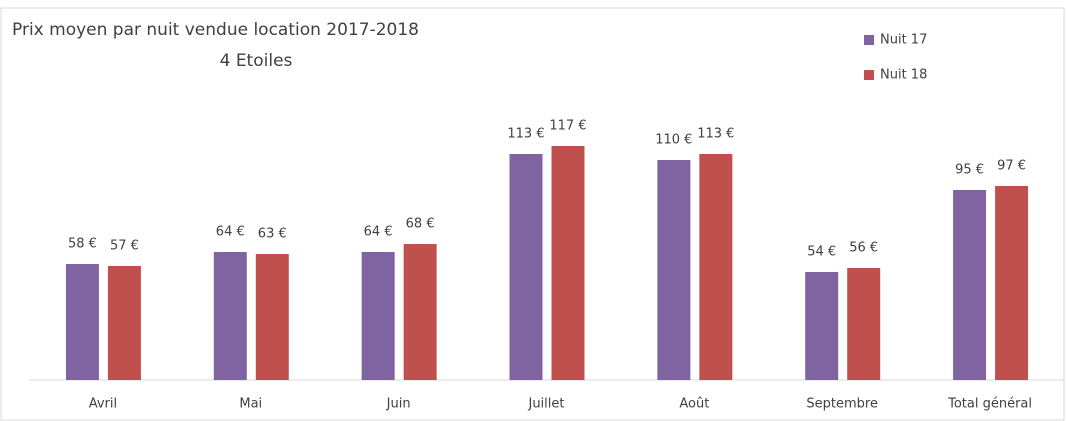 The image size is (1066, 421). What do you see at coordinates (989, 404) in the screenshot?
I see `x-tick-label: Total général` at bounding box center [989, 404].